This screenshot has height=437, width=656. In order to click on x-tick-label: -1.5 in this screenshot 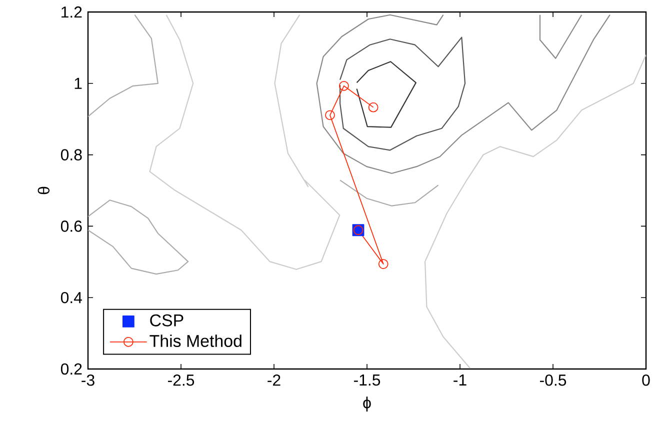, I will do `click(367, 380)`.